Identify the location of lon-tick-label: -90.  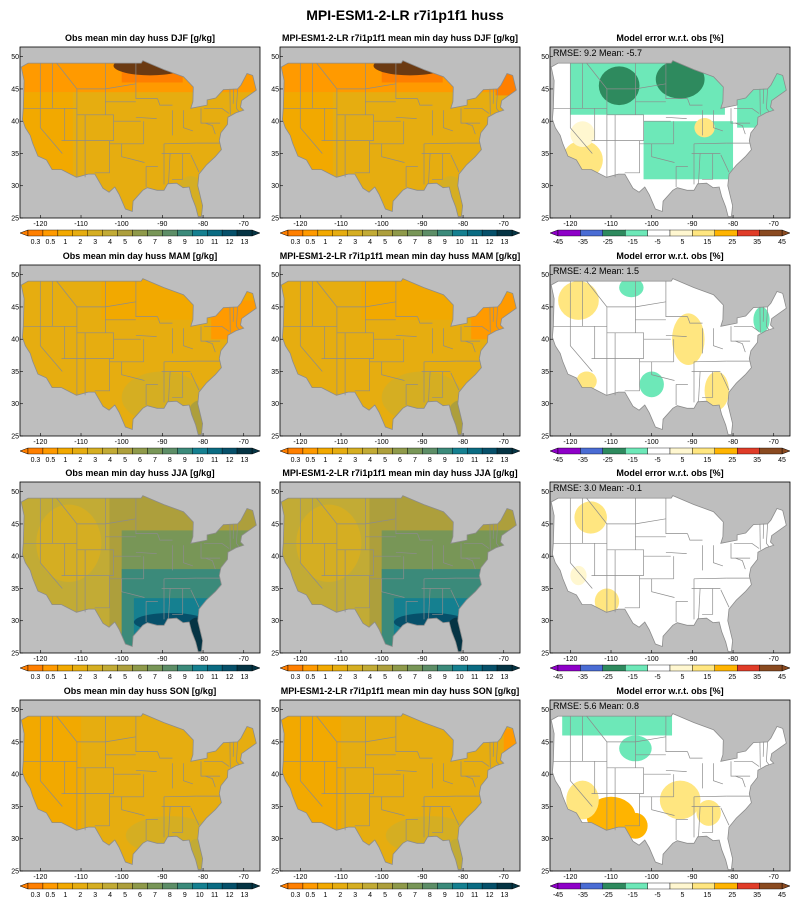
(162, 442).